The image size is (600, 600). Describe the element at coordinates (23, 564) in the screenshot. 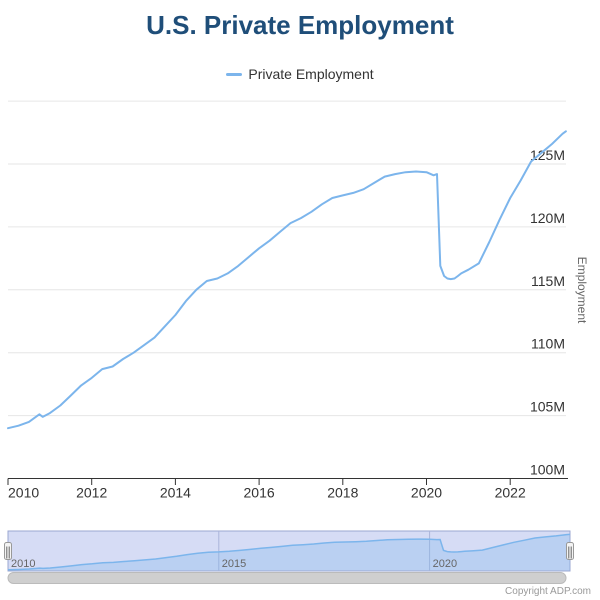

I see `navigator-axis-label: 2010` at that location.